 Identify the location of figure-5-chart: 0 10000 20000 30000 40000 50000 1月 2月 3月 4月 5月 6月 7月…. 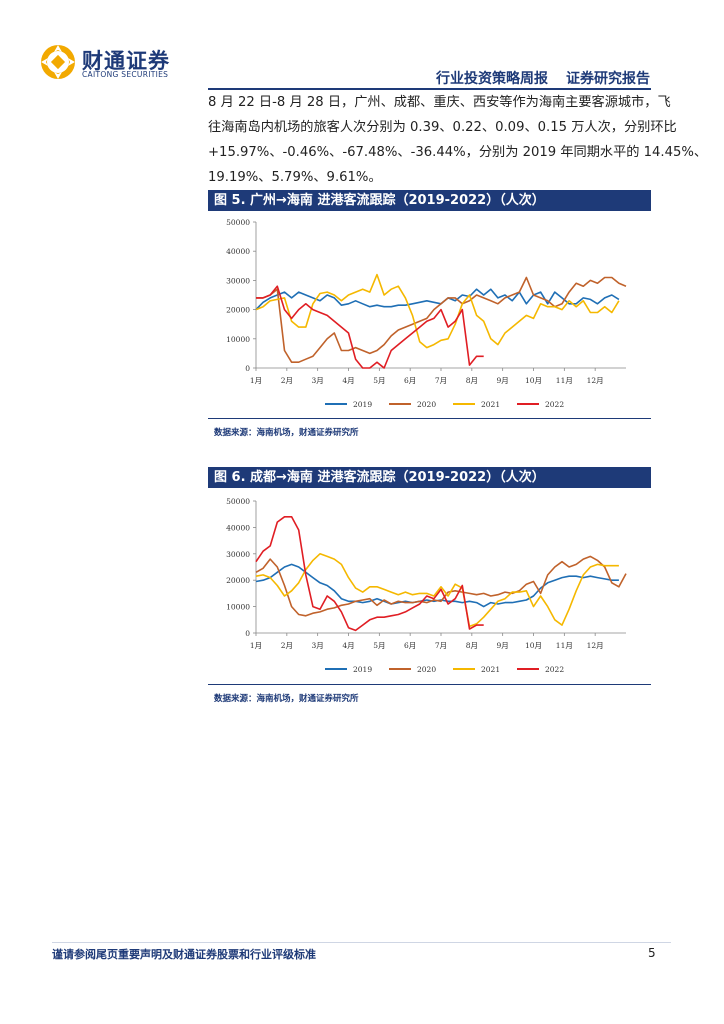
(429, 313).